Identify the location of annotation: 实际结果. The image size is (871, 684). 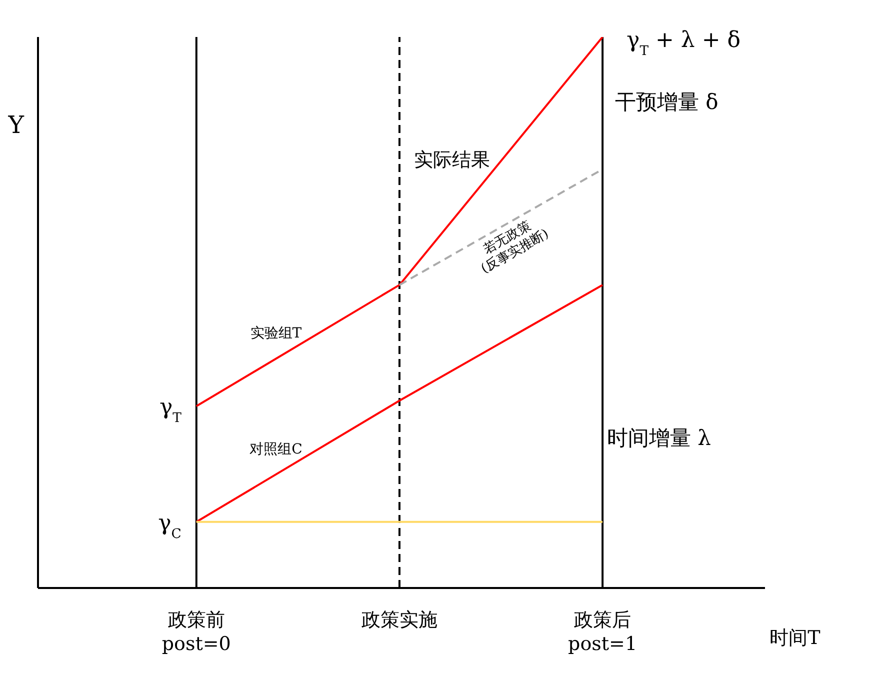
(452, 160).